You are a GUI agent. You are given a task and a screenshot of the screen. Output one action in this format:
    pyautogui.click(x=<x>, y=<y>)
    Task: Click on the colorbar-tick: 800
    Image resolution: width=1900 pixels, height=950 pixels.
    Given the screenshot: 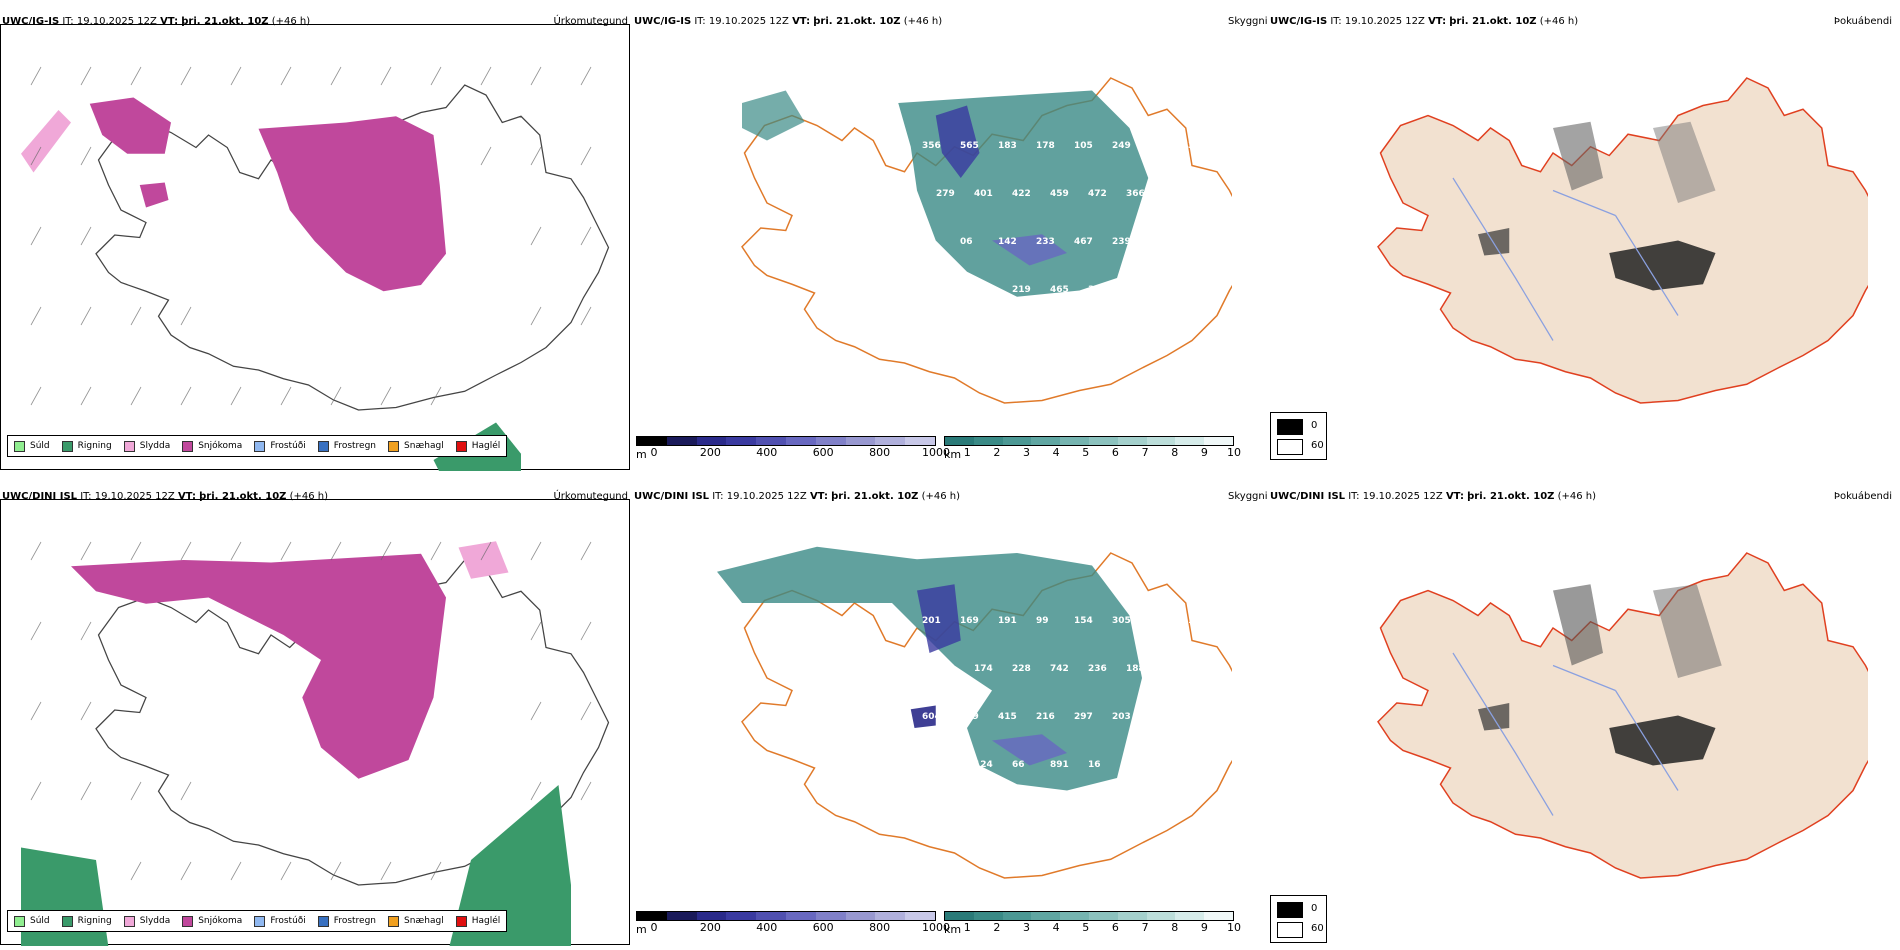 What is the action you would take?
    pyautogui.click(x=880, y=452)
    